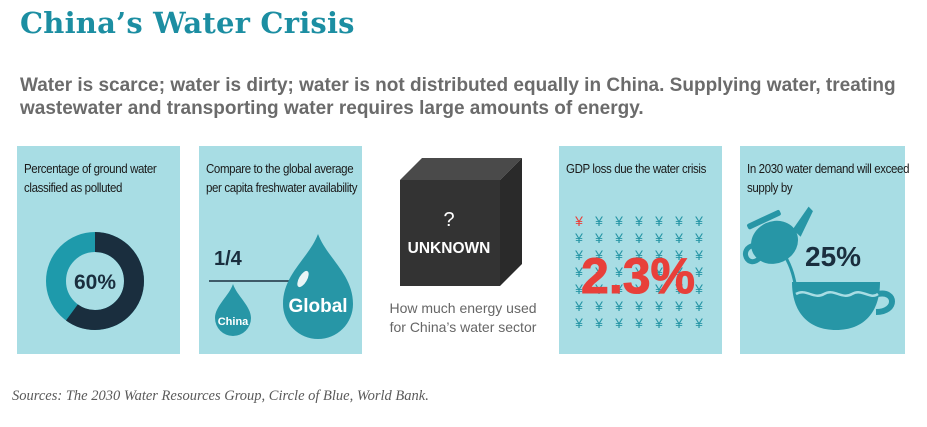 Image resolution: width=927 pixels, height=427 pixels. I want to click on energy-unknown-graphic: ? UNKNOWN, so click(463, 251).